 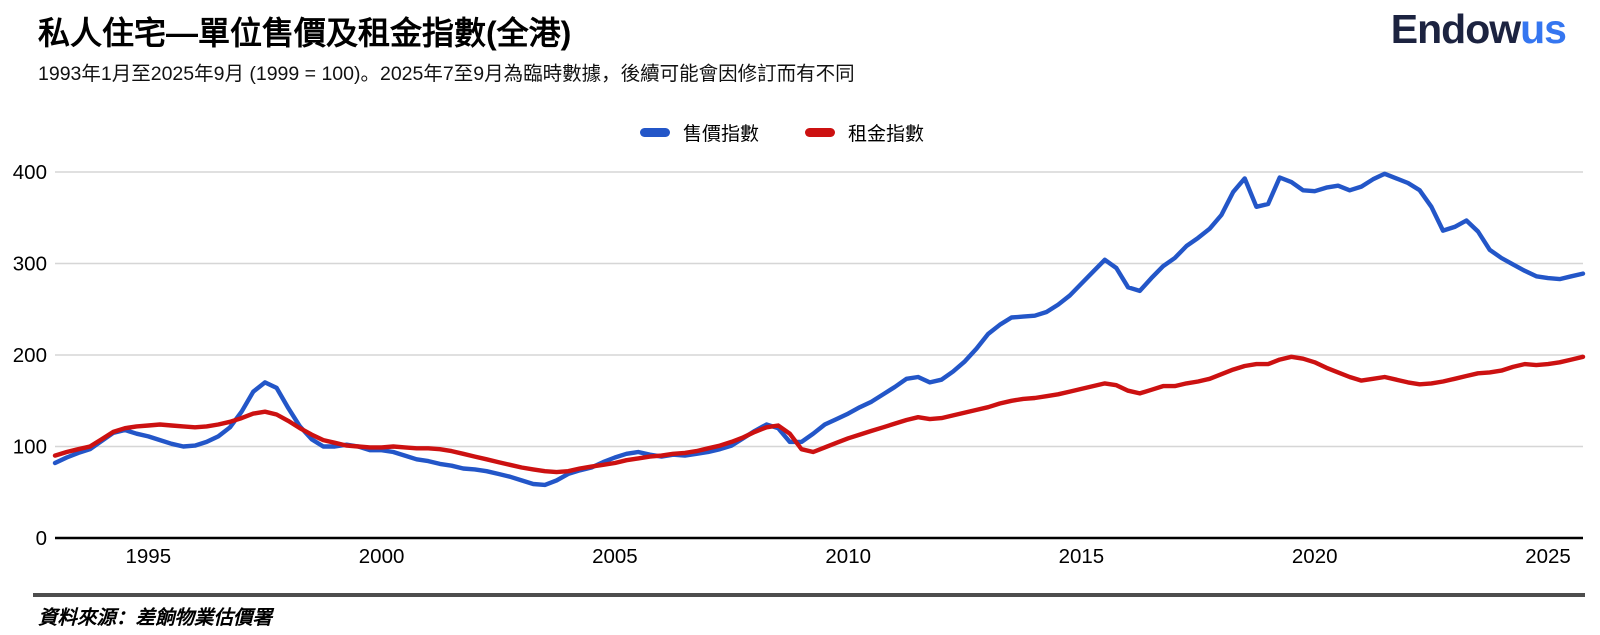 What do you see at coordinates (155, 618) in the screenshot?
I see `source-text: 資料來源：差餉物業估價署` at bounding box center [155, 618].